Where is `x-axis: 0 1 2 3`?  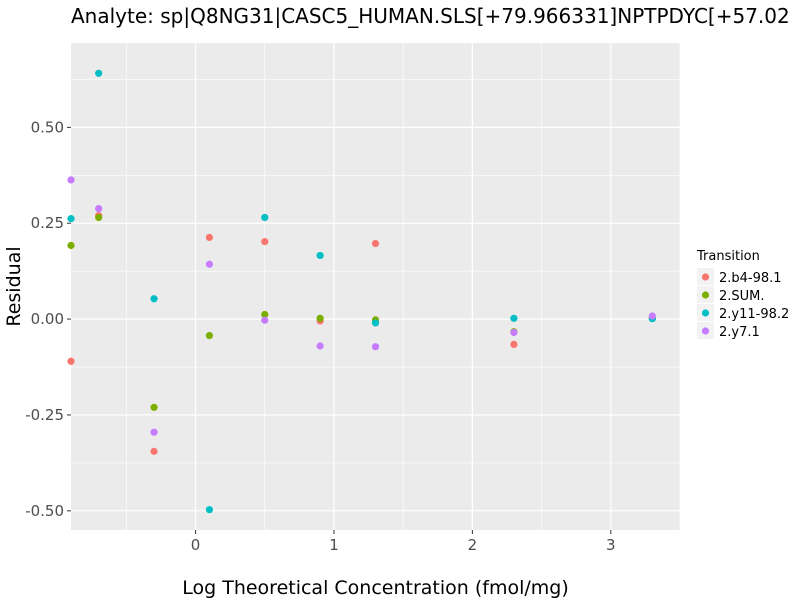 x-axis: 0 1 2 3 is located at coordinates (403, 542).